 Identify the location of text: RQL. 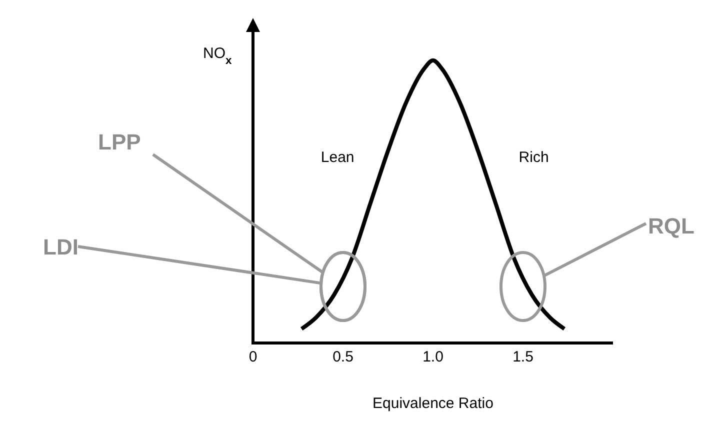
(671, 225).